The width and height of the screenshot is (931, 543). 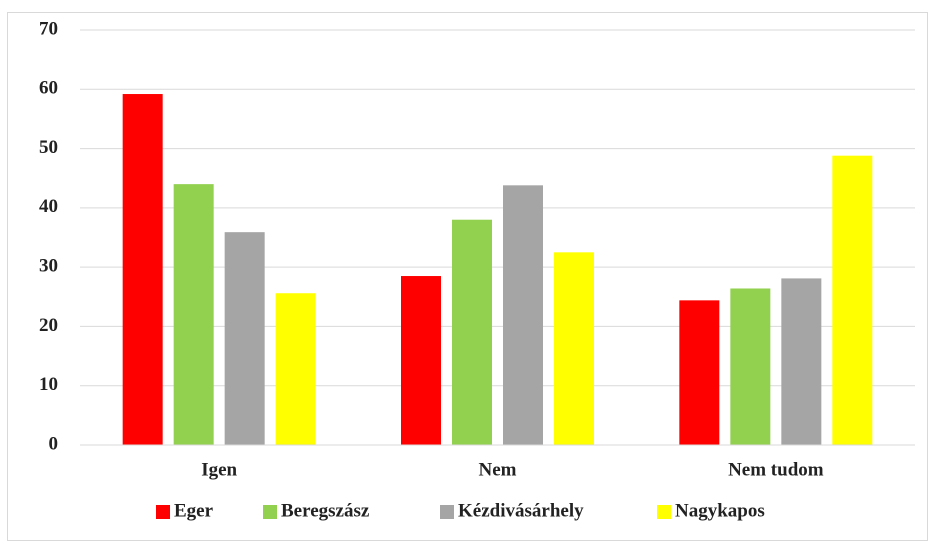 I want to click on y-tick-label: 50, so click(x=48, y=147).